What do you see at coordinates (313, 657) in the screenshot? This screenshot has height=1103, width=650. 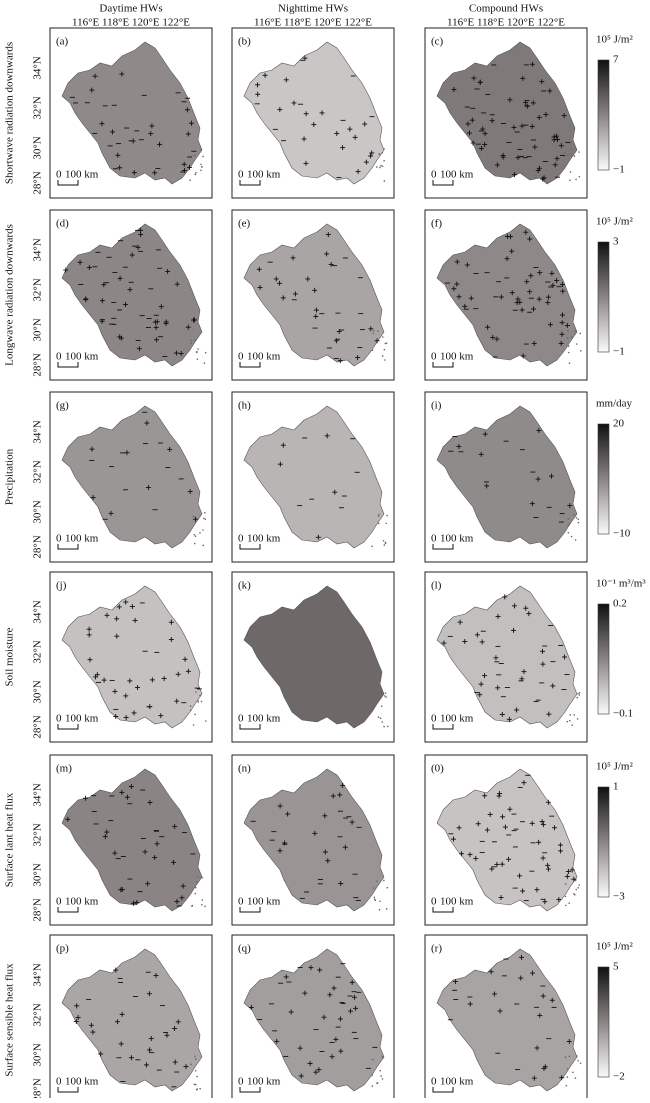 I see `map-panel: (k) 0 100 km` at bounding box center [313, 657].